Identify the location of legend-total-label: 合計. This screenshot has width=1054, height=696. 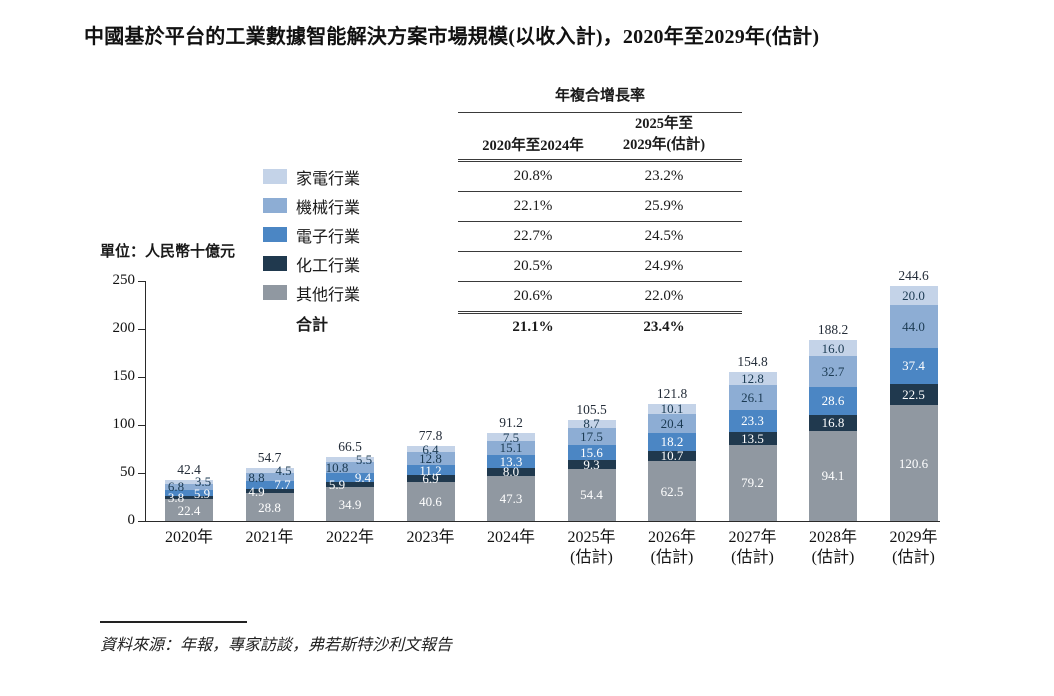
(312, 325).